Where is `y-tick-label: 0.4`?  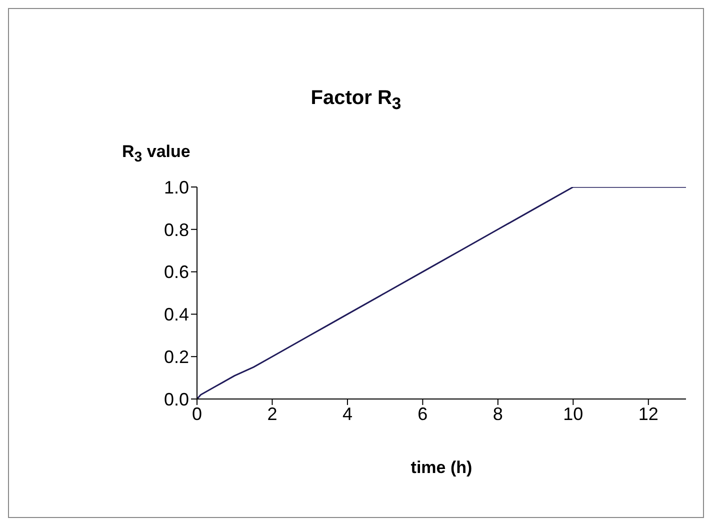 y-tick-label: 0.4 is located at coordinates (176, 314).